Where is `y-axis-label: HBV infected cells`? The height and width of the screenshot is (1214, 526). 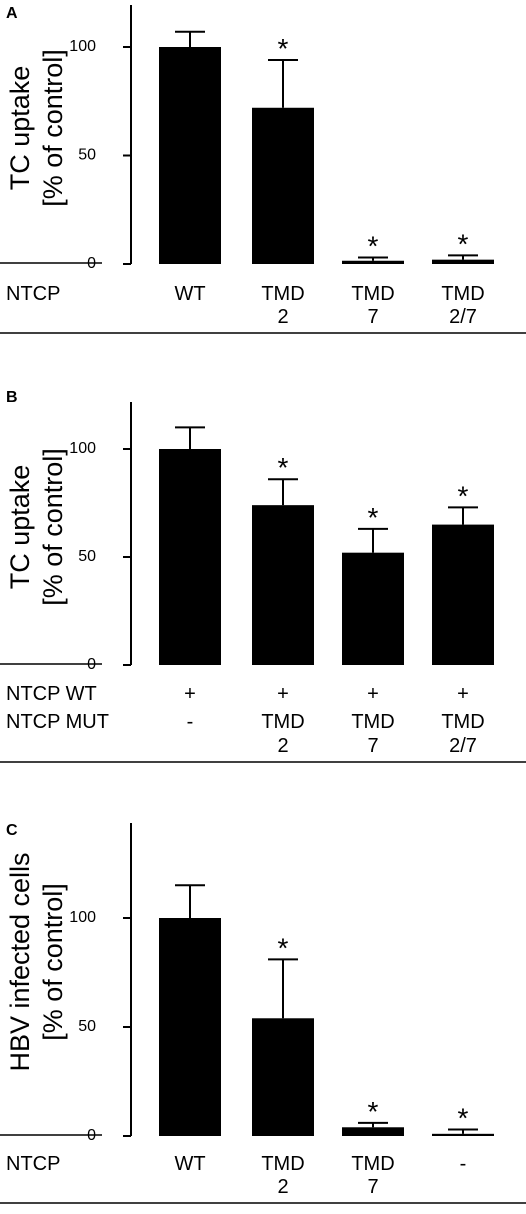
y-axis-label: HBV infected cells is located at coordinates (20, 961).